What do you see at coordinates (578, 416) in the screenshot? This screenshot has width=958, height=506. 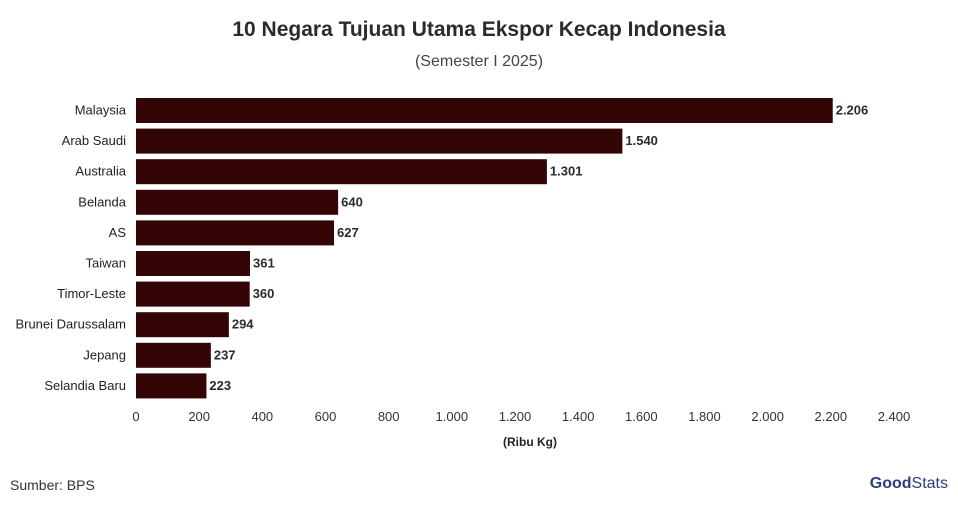 I see `x-tick-label: 1.400` at bounding box center [578, 416].